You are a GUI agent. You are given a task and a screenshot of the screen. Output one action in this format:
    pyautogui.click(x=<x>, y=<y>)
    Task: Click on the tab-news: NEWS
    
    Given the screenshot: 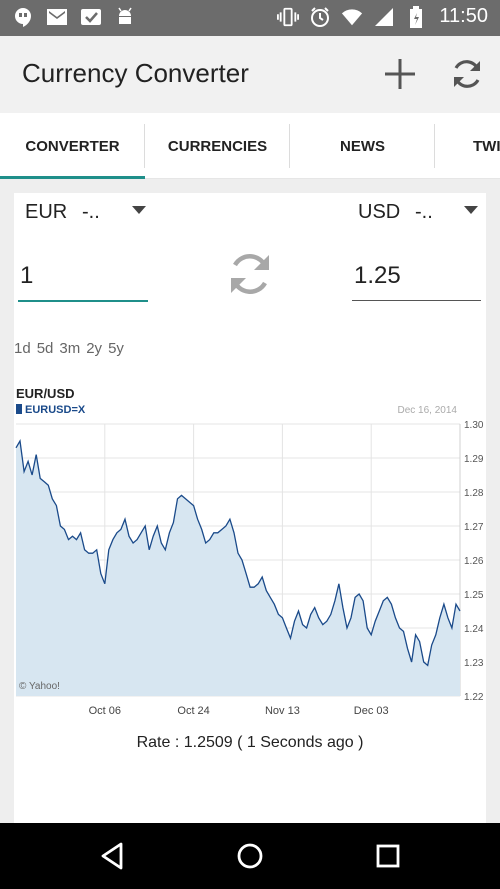 What is the action you would take?
    pyautogui.click(x=362, y=146)
    